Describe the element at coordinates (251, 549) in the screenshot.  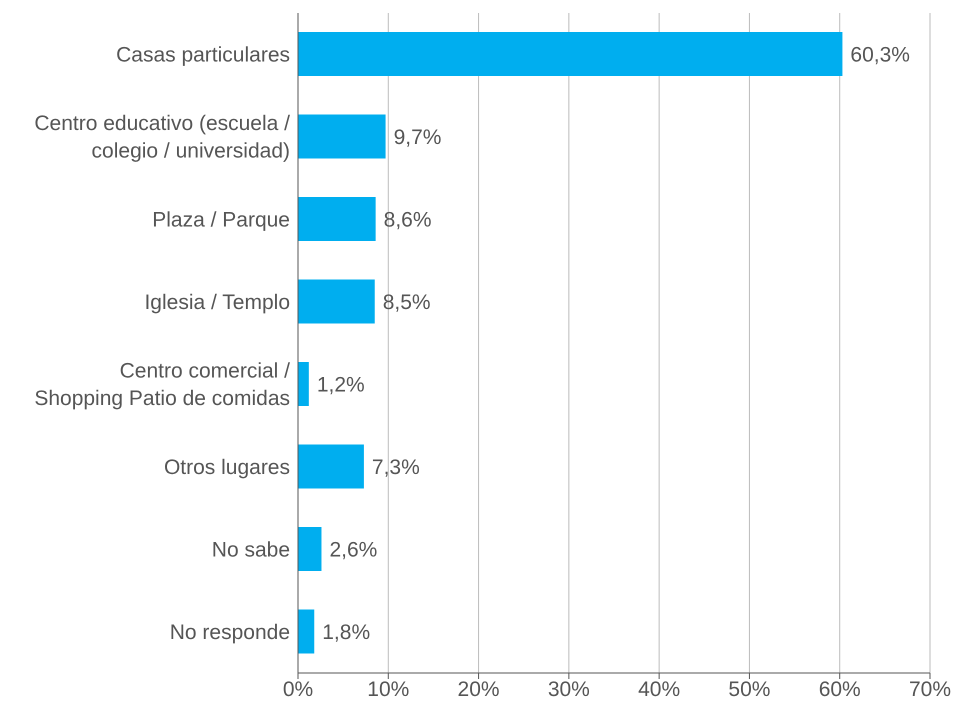
I see `y-tick-label: No sabe` at that location.